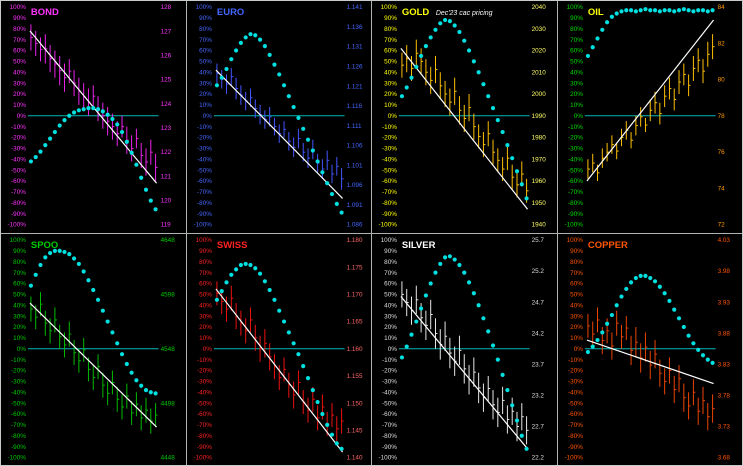 Image resolution: width=743 pixels, height=466 pixels. What do you see at coordinates (575, 425) in the screenshot?
I see `left-axis-label: -70%` at bounding box center [575, 425].